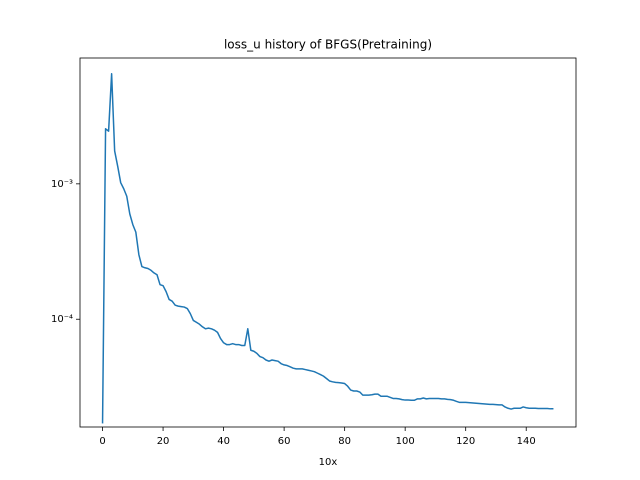  Describe the element at coordinates (328, 45) in the screenshot. I see `chart-title: loss_u history of BFGS(Pretraining)` at that location.